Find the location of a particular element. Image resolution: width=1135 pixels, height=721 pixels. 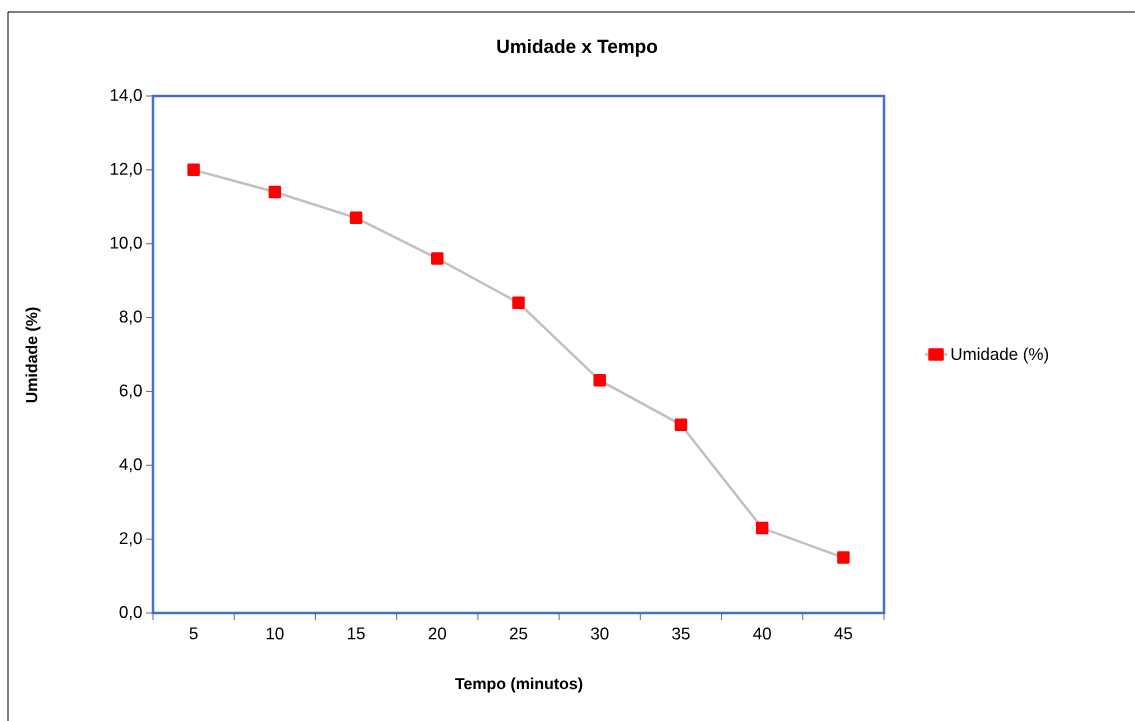

y-axis-title: Umidade (%) is located at coordinates (33, 355).